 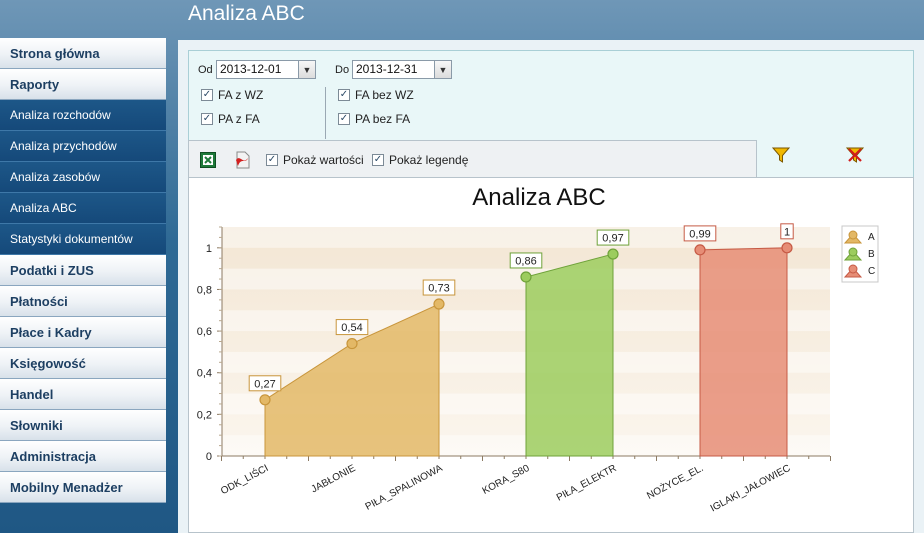 I want to click on legend-label-B: B, so click(x=871, y=254).